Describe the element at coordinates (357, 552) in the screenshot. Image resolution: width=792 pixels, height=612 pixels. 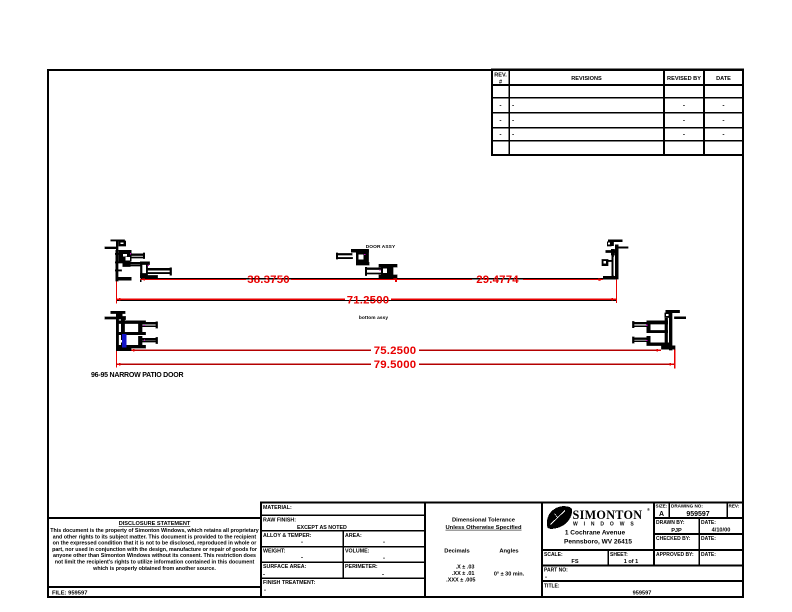
I see `svg-text: VOLUME:` at that location.